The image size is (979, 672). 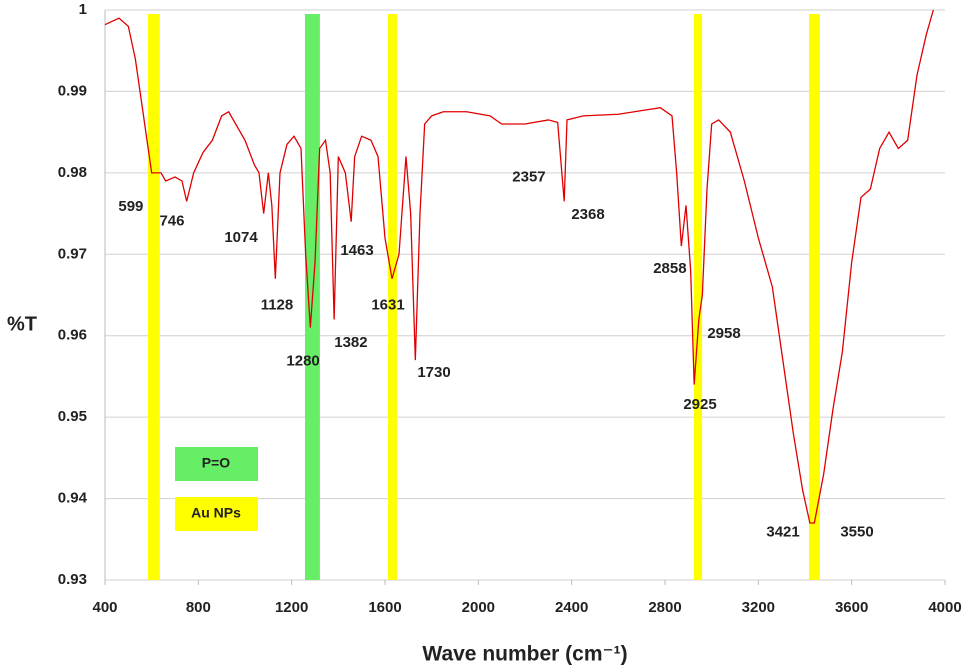 What do you see at coordinates (171, 221) in the screenshot?
I see `peak-label: 746` at bounding box center [171, 221].